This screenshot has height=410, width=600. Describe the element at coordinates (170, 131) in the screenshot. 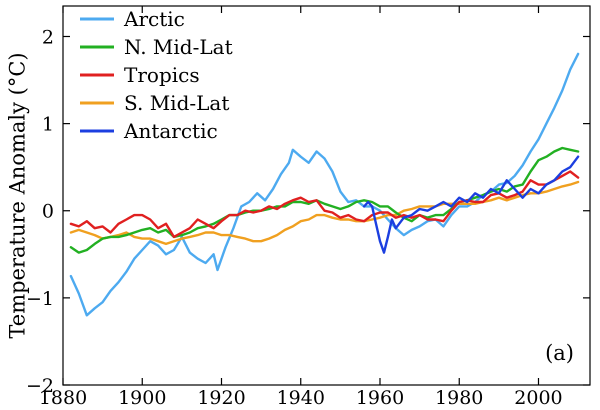

I see `legend-label-antarctic: Antarctic` at that location.